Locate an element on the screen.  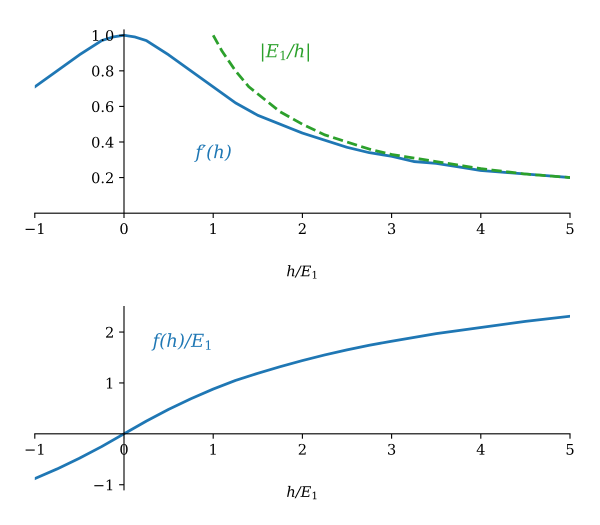
y-tick-label: 0.6 is located at coordinates (103, 106).